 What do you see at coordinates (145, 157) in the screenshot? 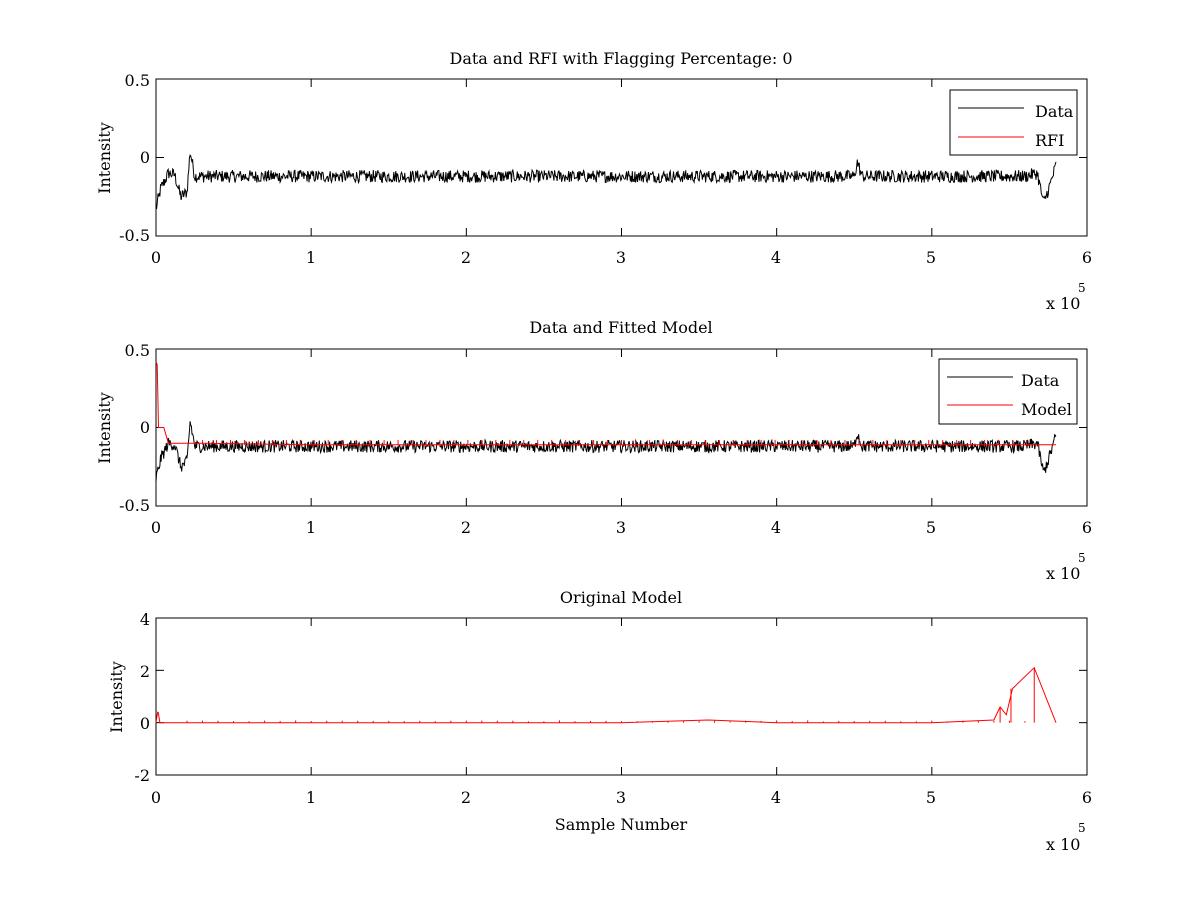
I see `panel-1-ytick-label: 0` at bounding box center [145, 157].